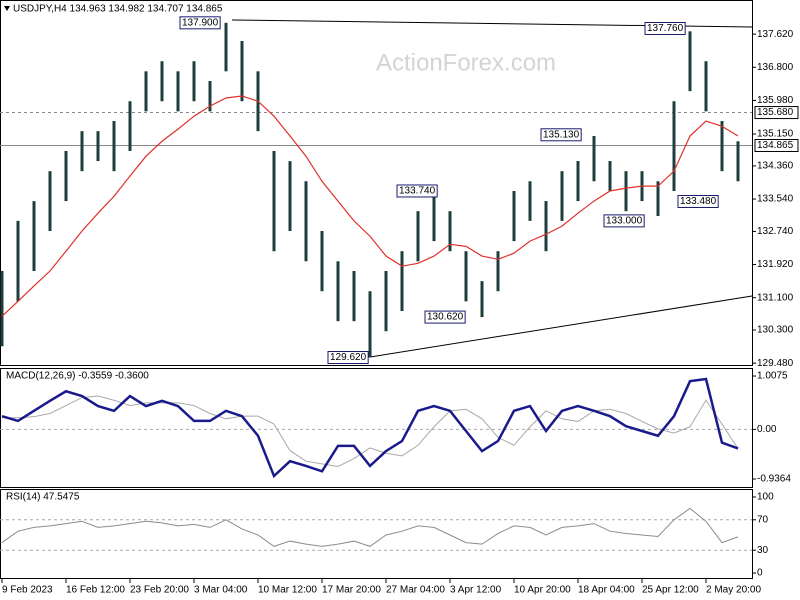  What do you see at coordinates (476, 590) in the screenshot?
I see `x-tick-label: 3 Apr 12:00` at bounding box center [476, 590].